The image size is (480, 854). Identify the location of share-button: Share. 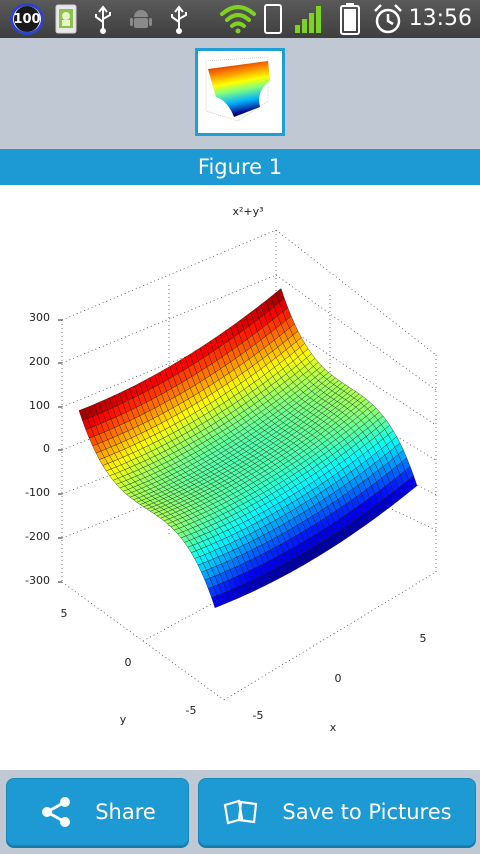
(97, 812).